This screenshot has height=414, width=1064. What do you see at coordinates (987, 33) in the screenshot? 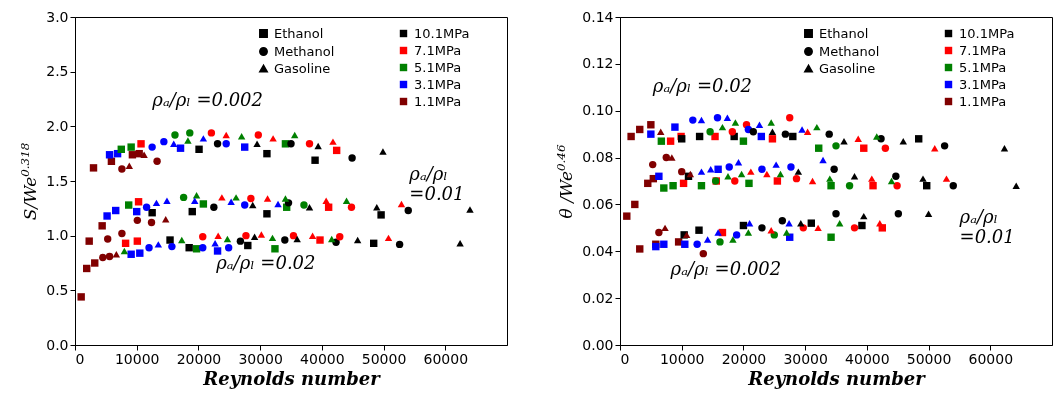
I see `legend-label: 10.1MPa` at bounding box center [987, 33].